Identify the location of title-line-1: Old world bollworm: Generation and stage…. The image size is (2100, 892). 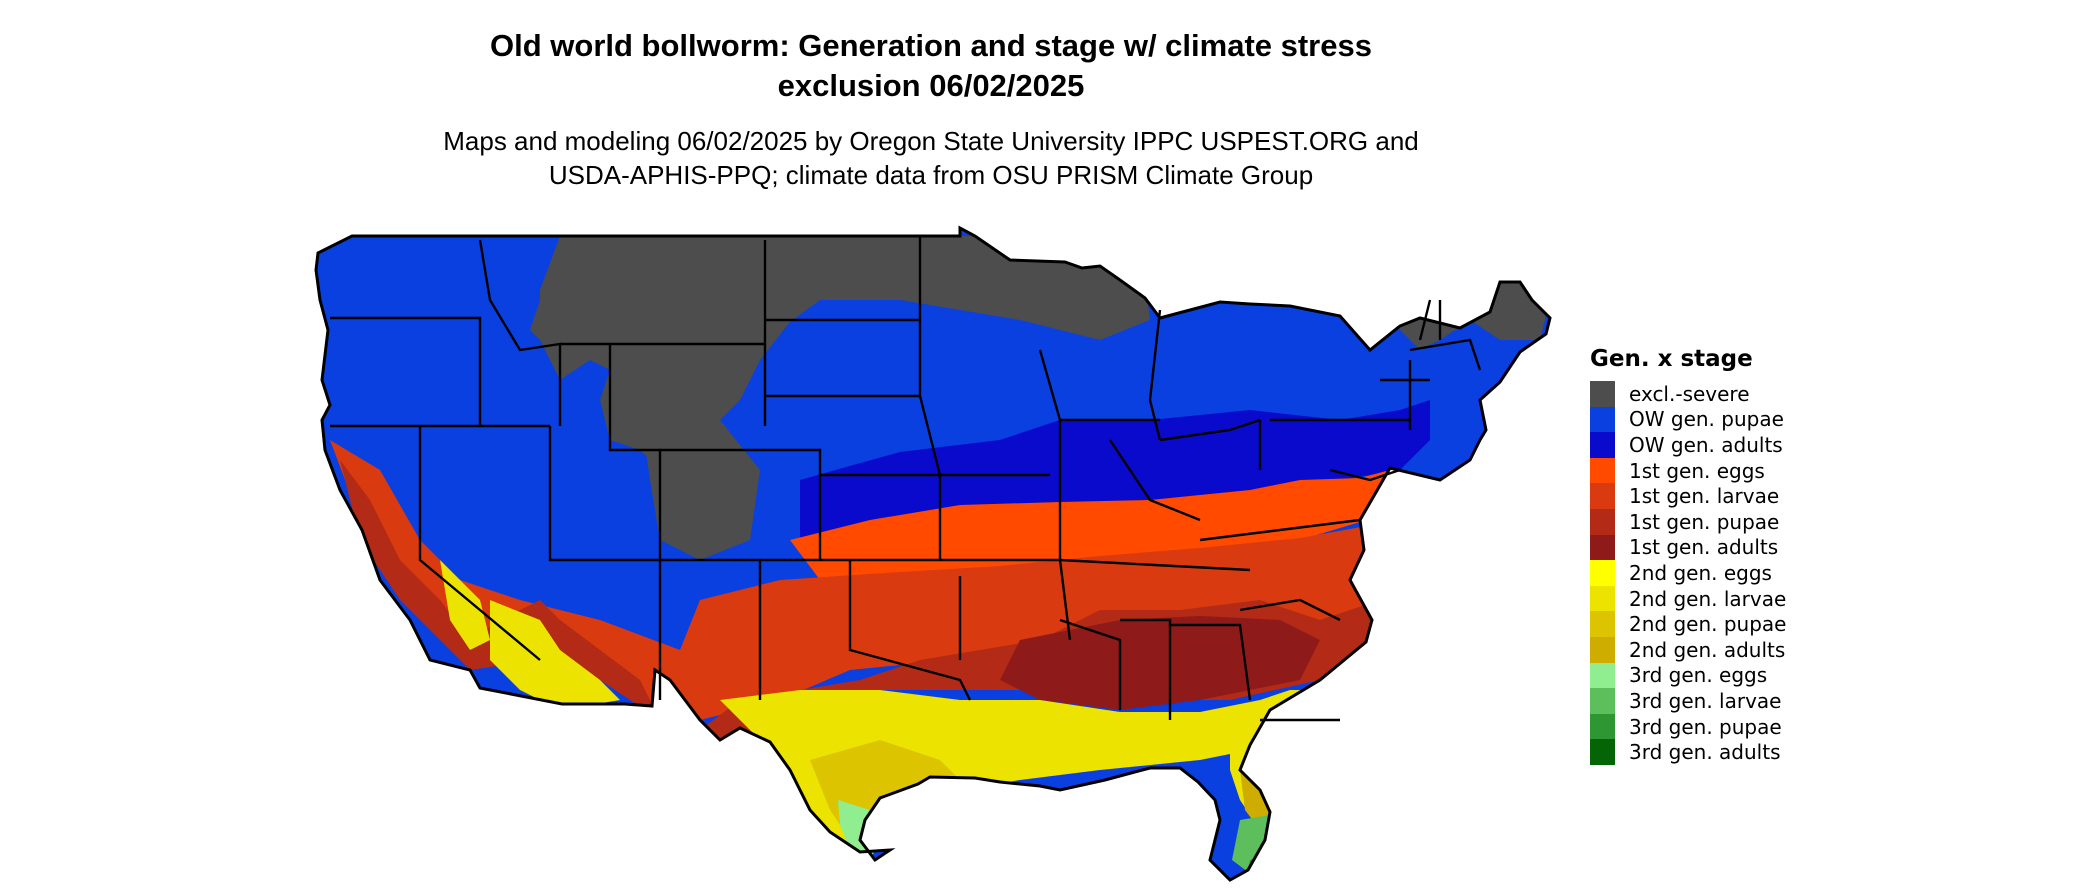
(931, 45).